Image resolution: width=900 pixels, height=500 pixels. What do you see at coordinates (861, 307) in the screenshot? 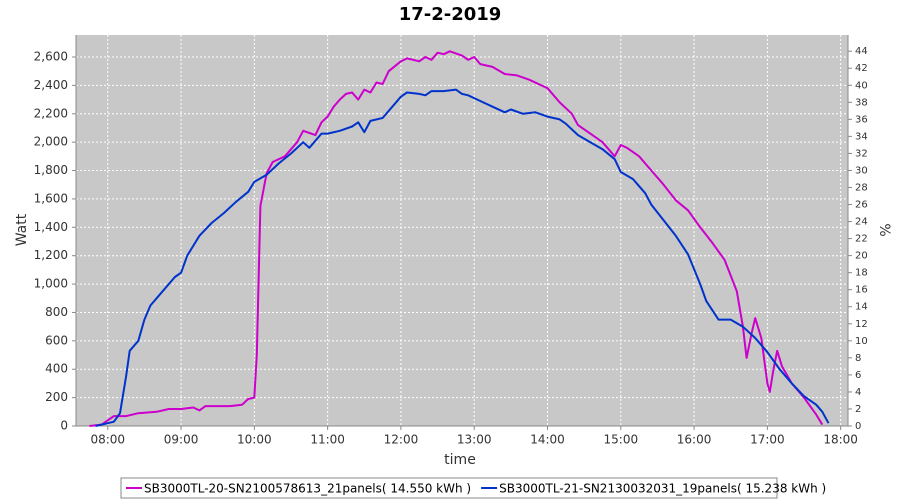
I see `y2-tick-label: 14` at bounding box center [861, 307].